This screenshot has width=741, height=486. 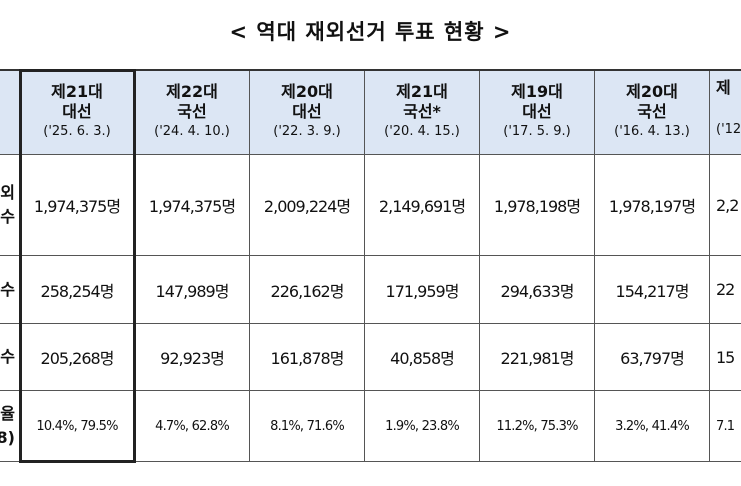 What do you see at coordinates (10, 112) in the screenshot?
I see `corner-cell` at bounding box center [10, 112].